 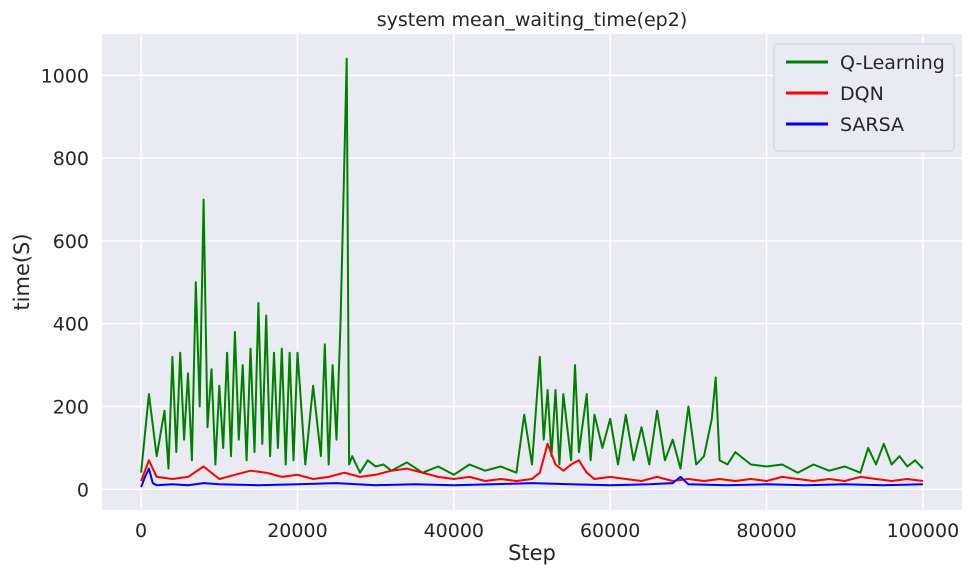 What do you see at coordinates (766, 531) in the screenshot?
I see `x-tick-label: 80000` at bounding box center [766, 531].